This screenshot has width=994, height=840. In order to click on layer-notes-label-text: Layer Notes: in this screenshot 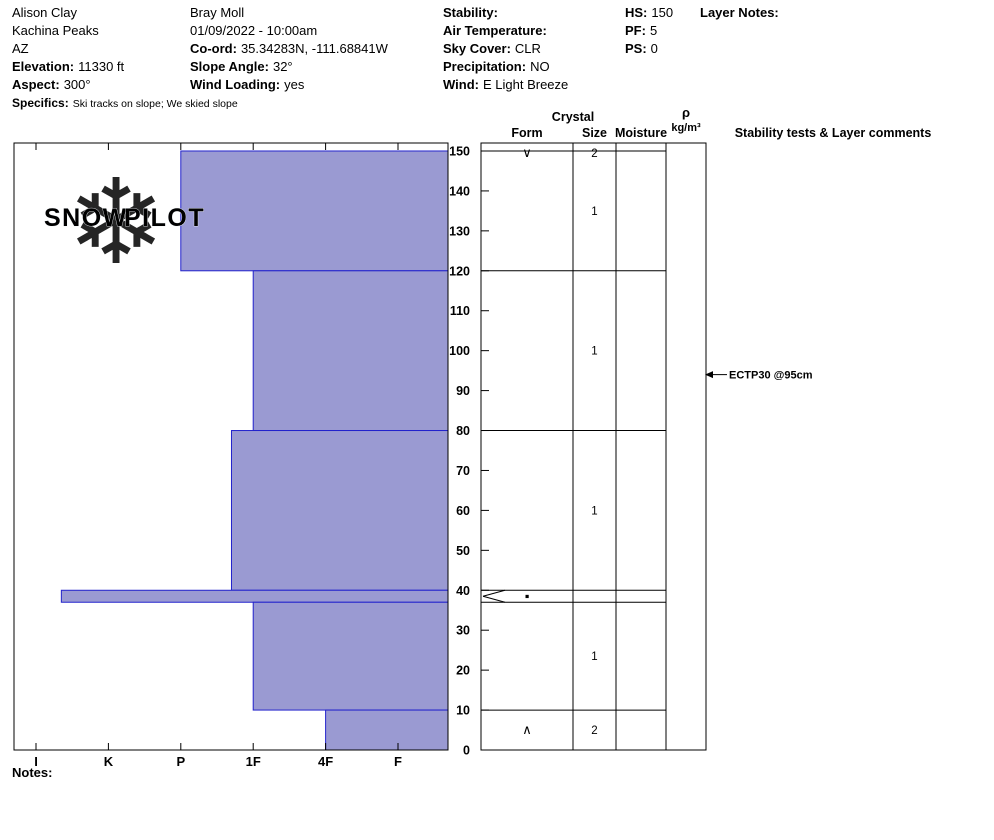, I will do `click(739, 12)`.